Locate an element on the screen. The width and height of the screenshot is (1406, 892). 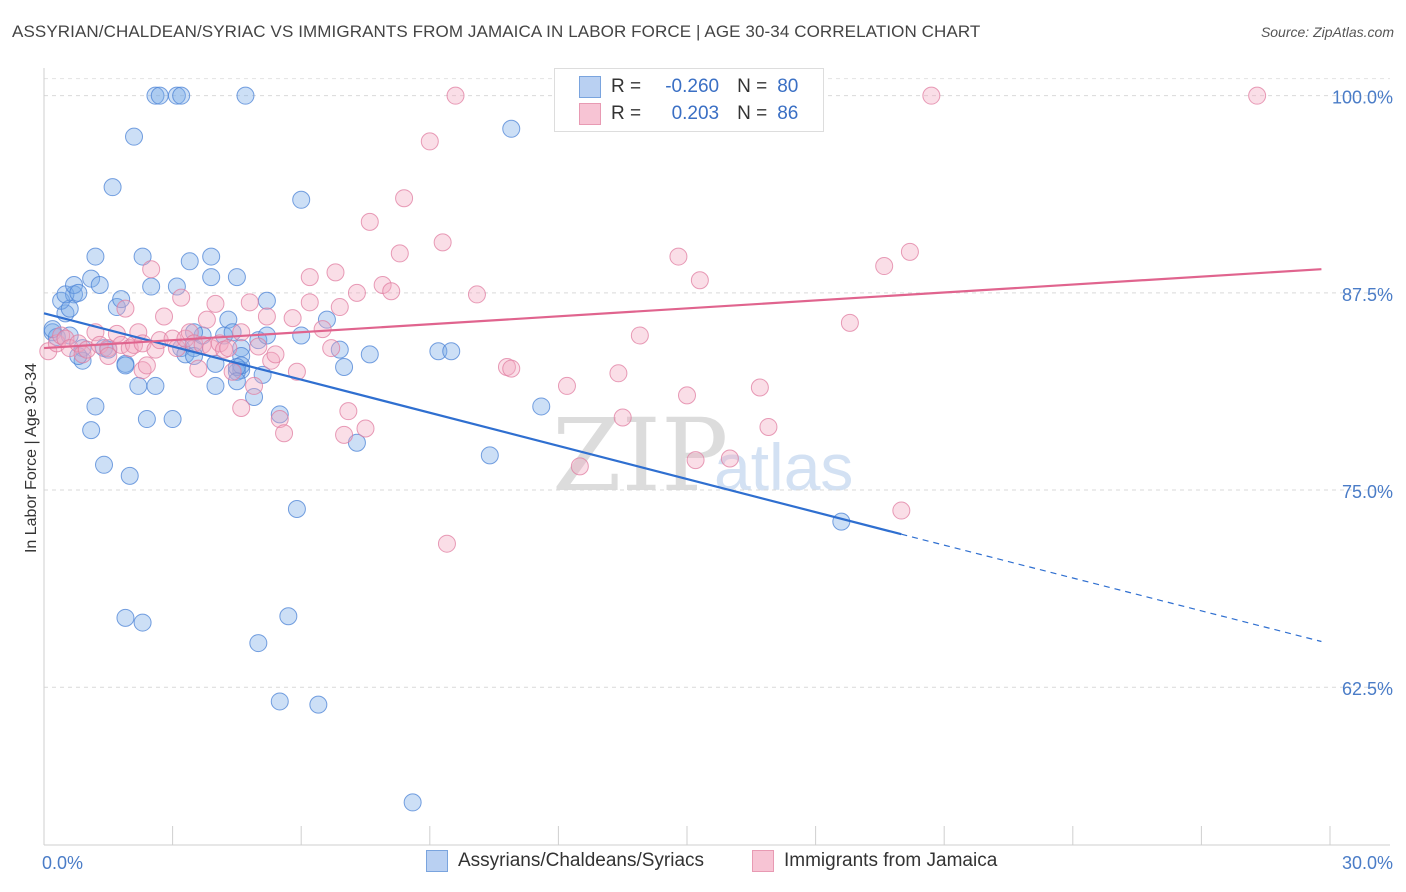
legend-label-assyrians: Assyrians/Chaldeans/Syriacs is located at coordinates (581, 860).